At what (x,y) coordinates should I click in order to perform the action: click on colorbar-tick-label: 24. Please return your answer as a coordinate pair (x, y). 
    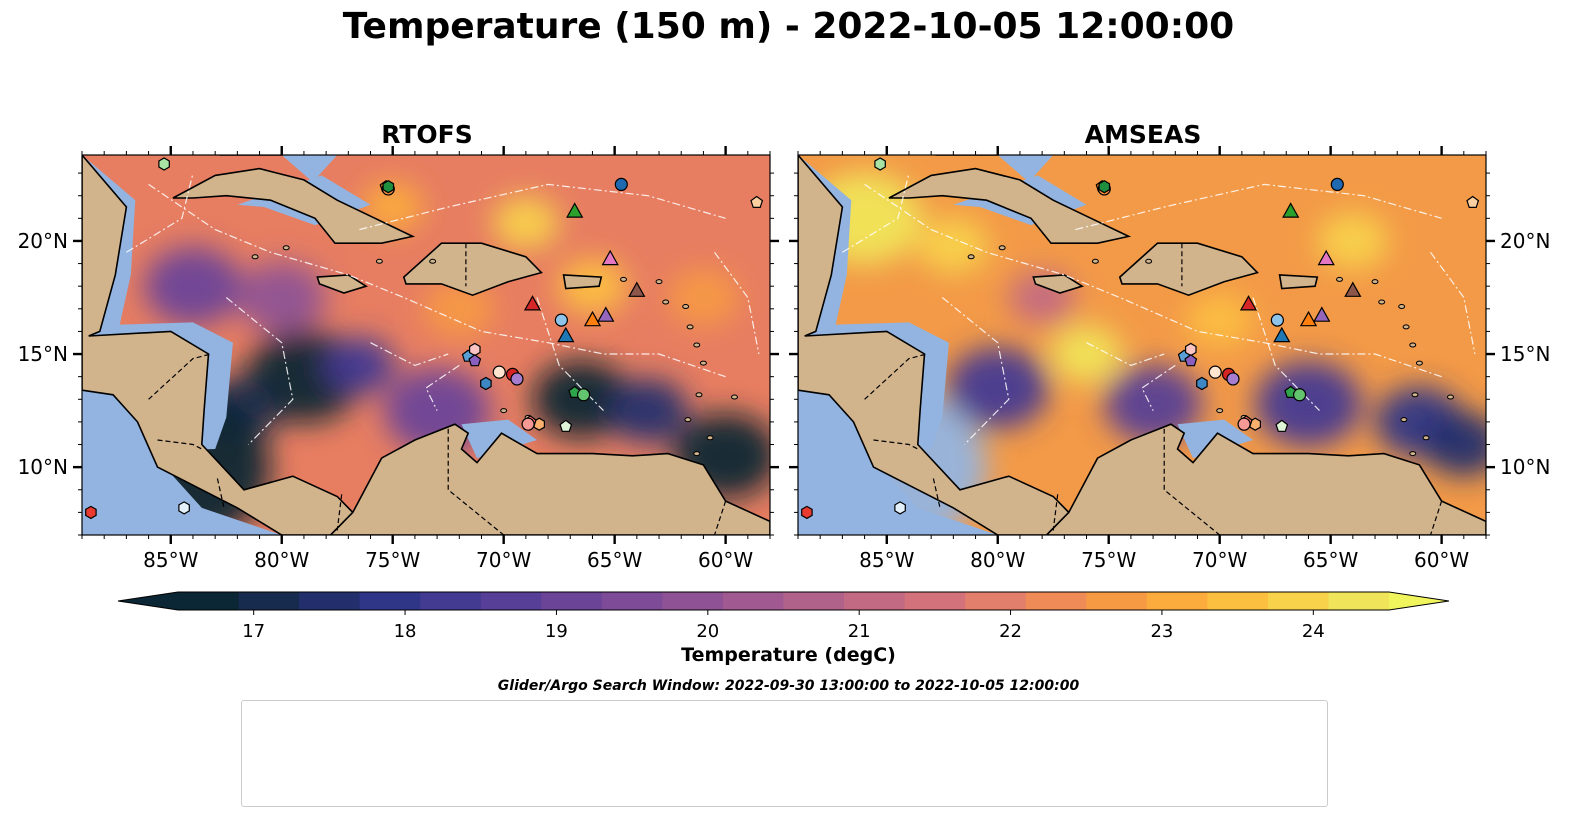
    Looking at the image, I should click on (1313, 631).